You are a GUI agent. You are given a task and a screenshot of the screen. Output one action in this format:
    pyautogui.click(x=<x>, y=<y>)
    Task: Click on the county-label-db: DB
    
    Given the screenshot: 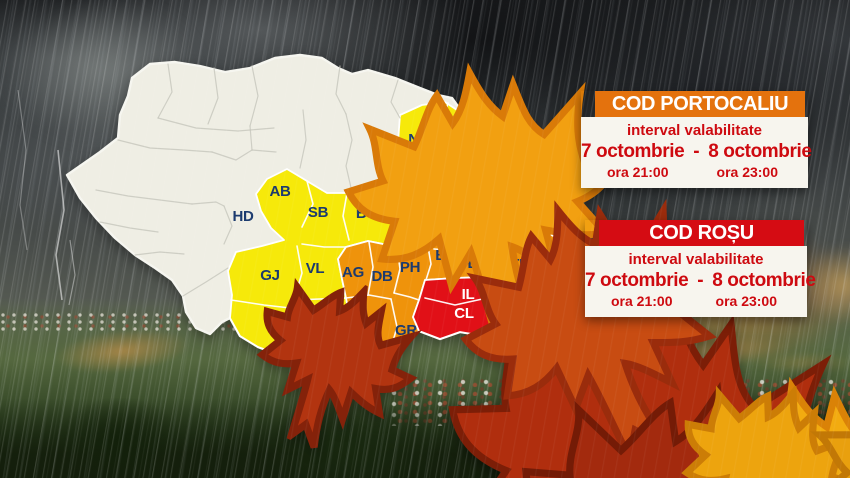 What is the action you would take?
    pyautogui.click(x=382, y=276)
    